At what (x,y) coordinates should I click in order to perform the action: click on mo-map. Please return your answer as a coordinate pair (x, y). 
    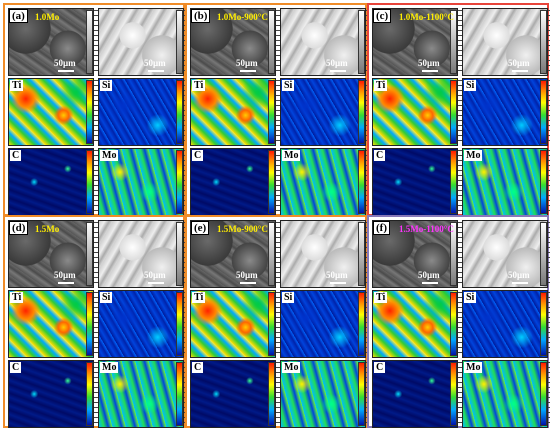
    Looking at the image, I should click on (141, 394).